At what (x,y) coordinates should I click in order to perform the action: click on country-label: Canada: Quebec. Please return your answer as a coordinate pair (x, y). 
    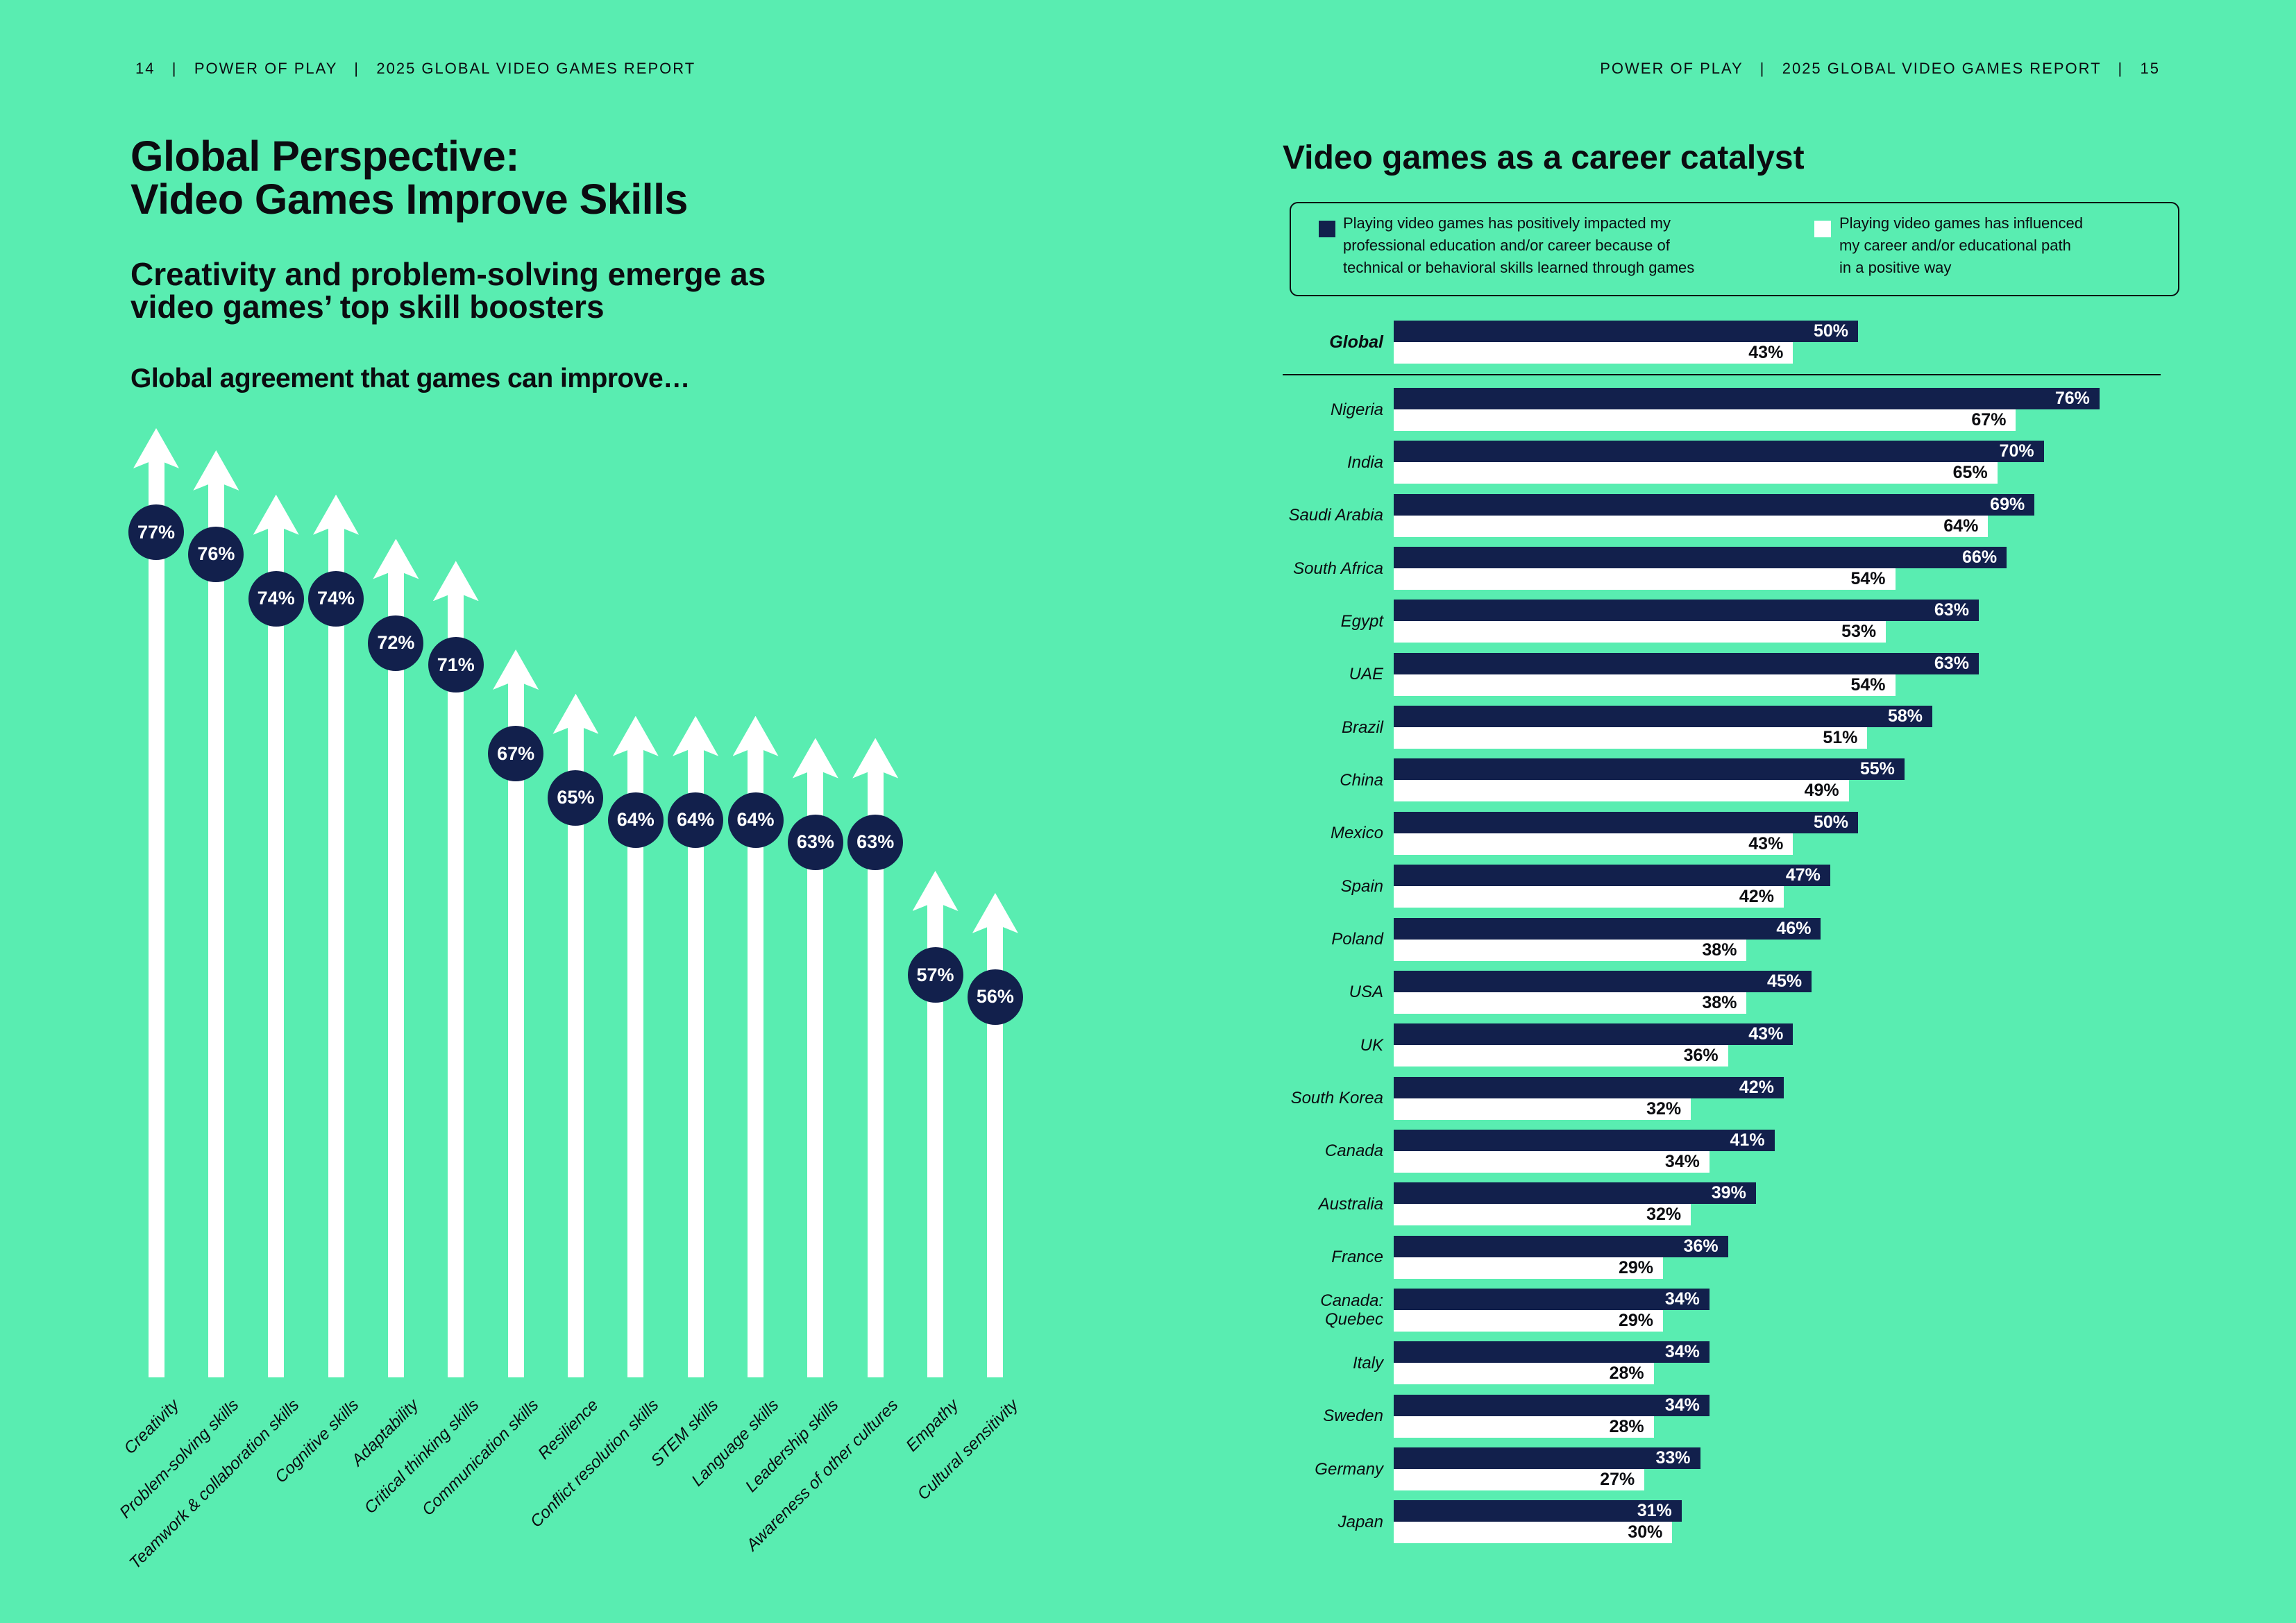
    Looking at the image, I should click on (1351, 1310).